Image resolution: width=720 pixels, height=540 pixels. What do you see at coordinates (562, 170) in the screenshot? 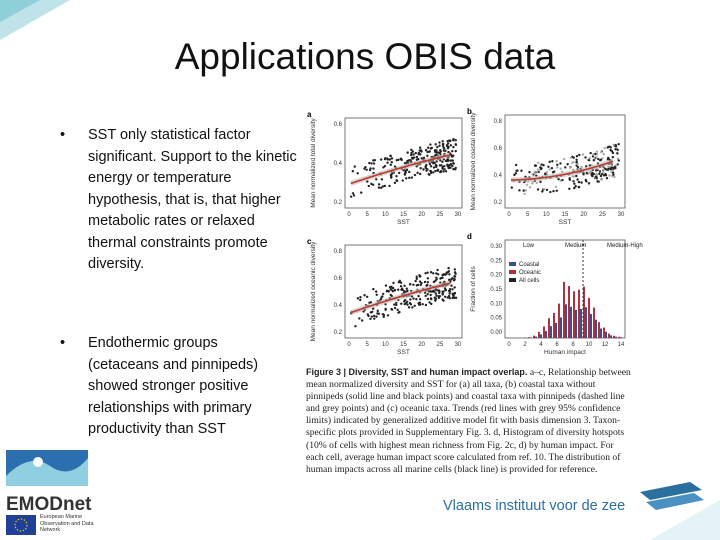
I see `trend-line` at bounding box center [562, 170].